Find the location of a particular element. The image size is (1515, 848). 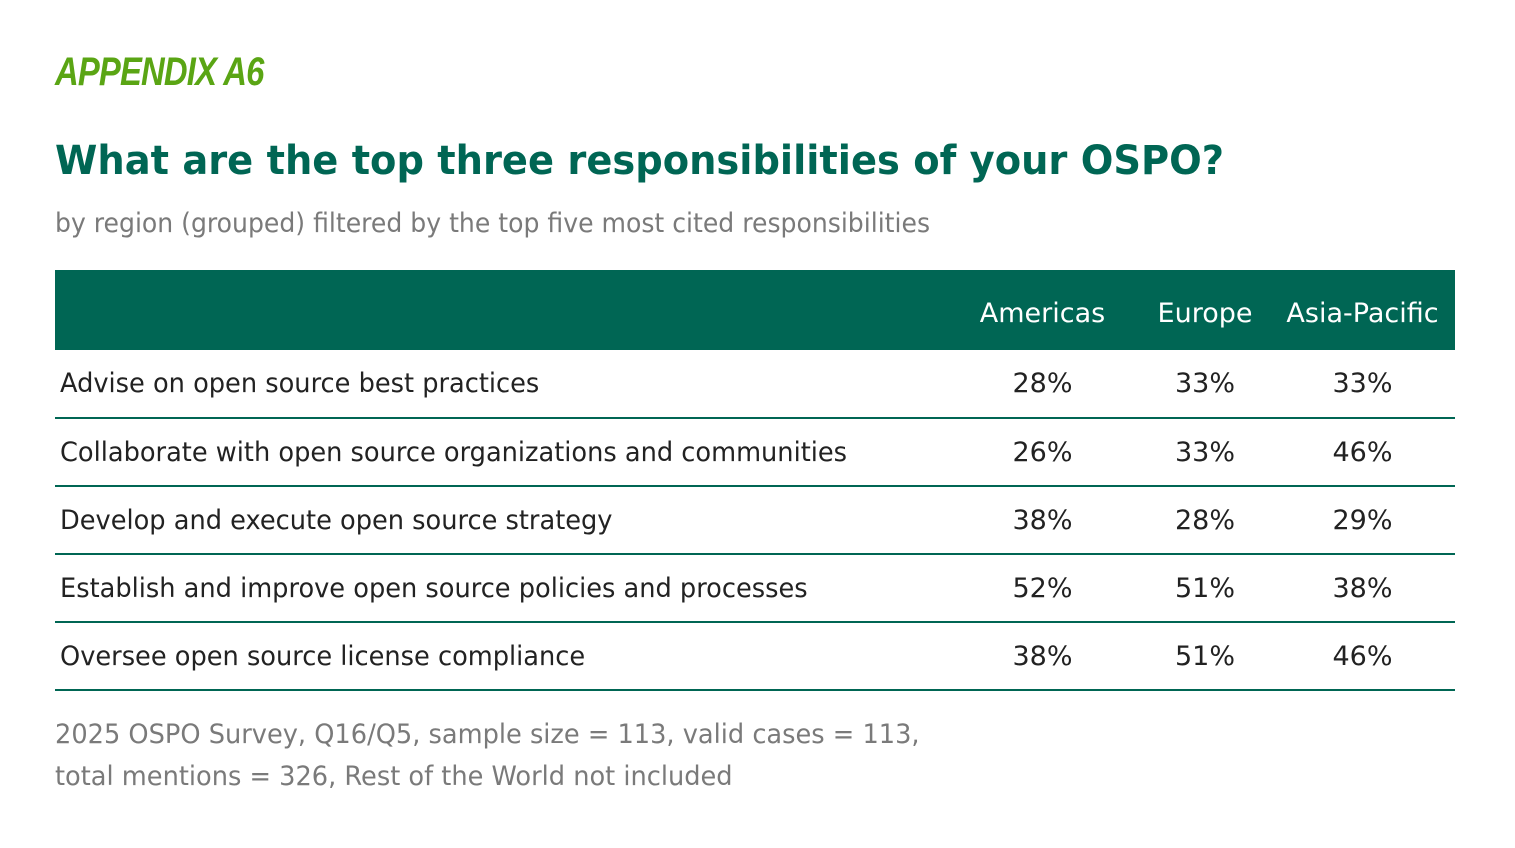

table-header-row: Americas Europe Asia-Pacific is located at coordinates (755, 310).